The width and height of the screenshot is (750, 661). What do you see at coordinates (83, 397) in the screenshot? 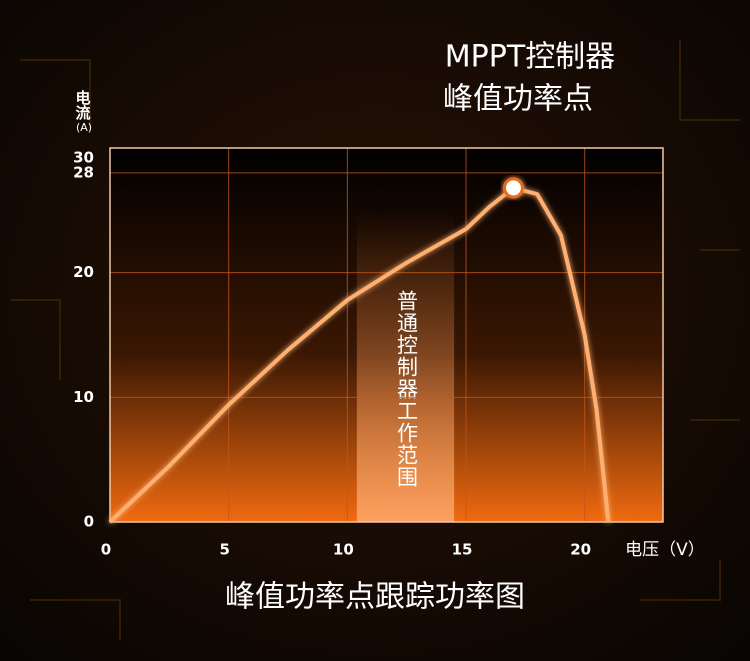
I see `y-tick-label: 10` at bounding box center [83, 397].